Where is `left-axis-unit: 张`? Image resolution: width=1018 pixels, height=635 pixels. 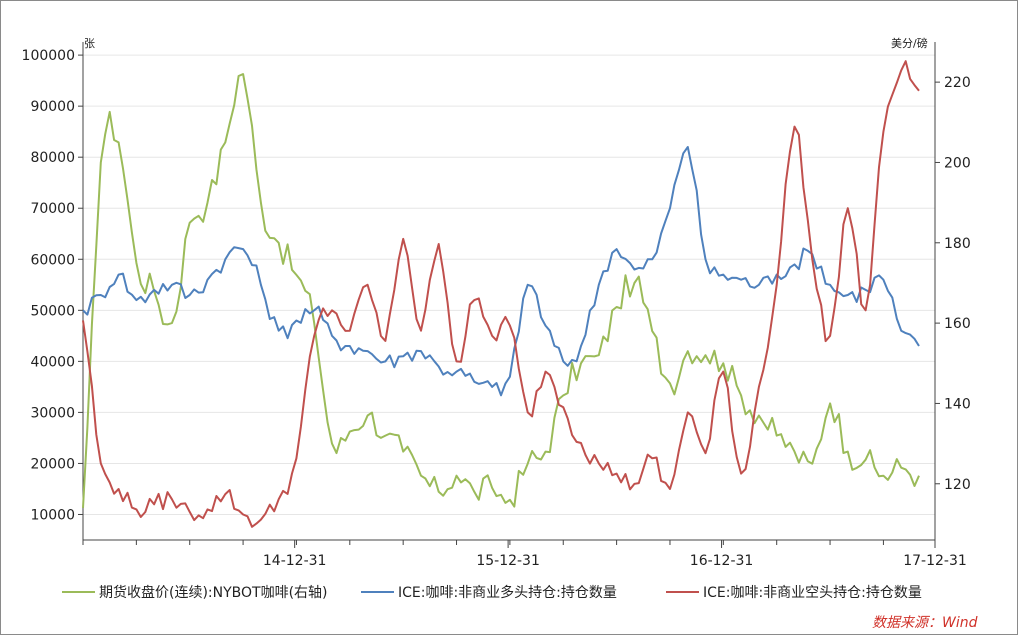
left-axis-unit: 张 is located at coordinates (89, 43).